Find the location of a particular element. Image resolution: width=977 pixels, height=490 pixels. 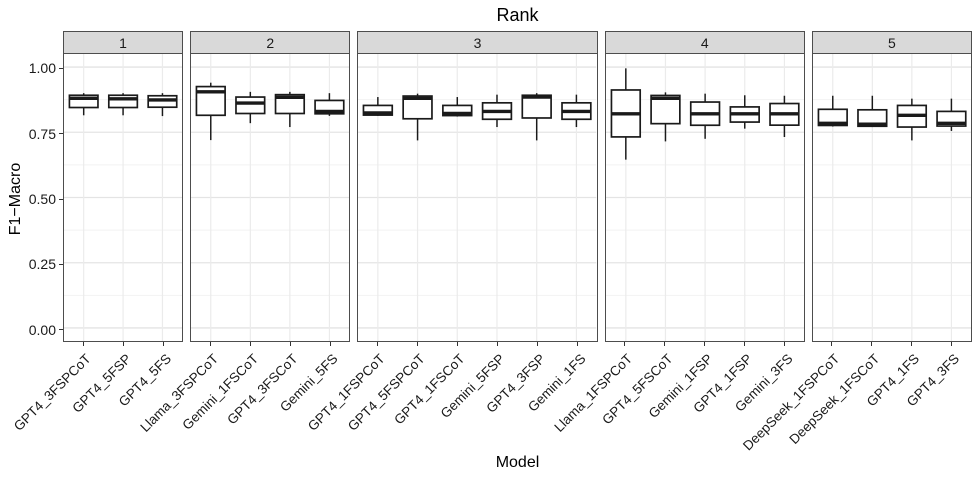

facet-strip-label: 3 is located at coordinates (477, 42).